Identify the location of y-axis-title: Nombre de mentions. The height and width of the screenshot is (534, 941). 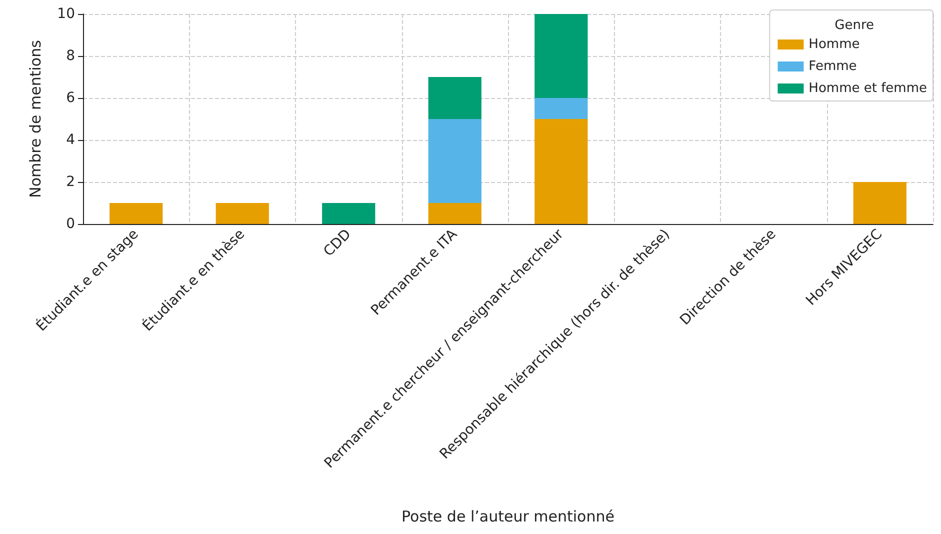
(35, 119).